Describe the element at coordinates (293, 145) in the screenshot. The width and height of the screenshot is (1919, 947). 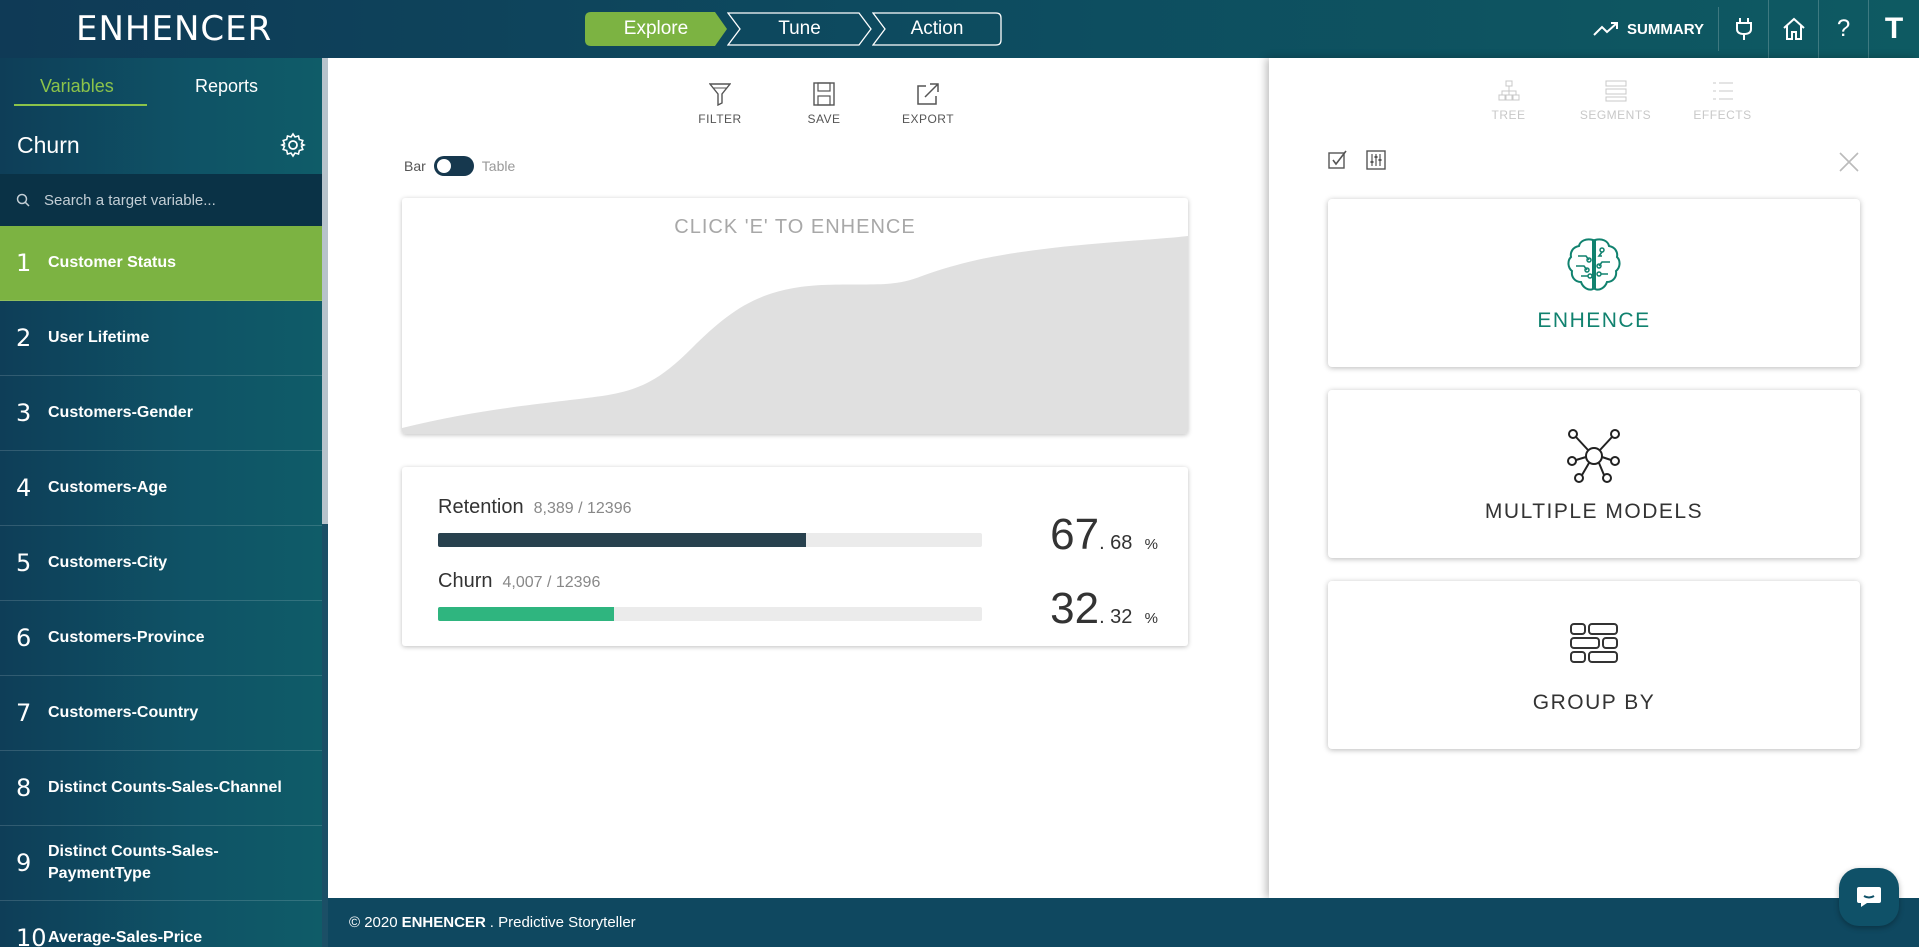
I see `gear-icon` at that location.